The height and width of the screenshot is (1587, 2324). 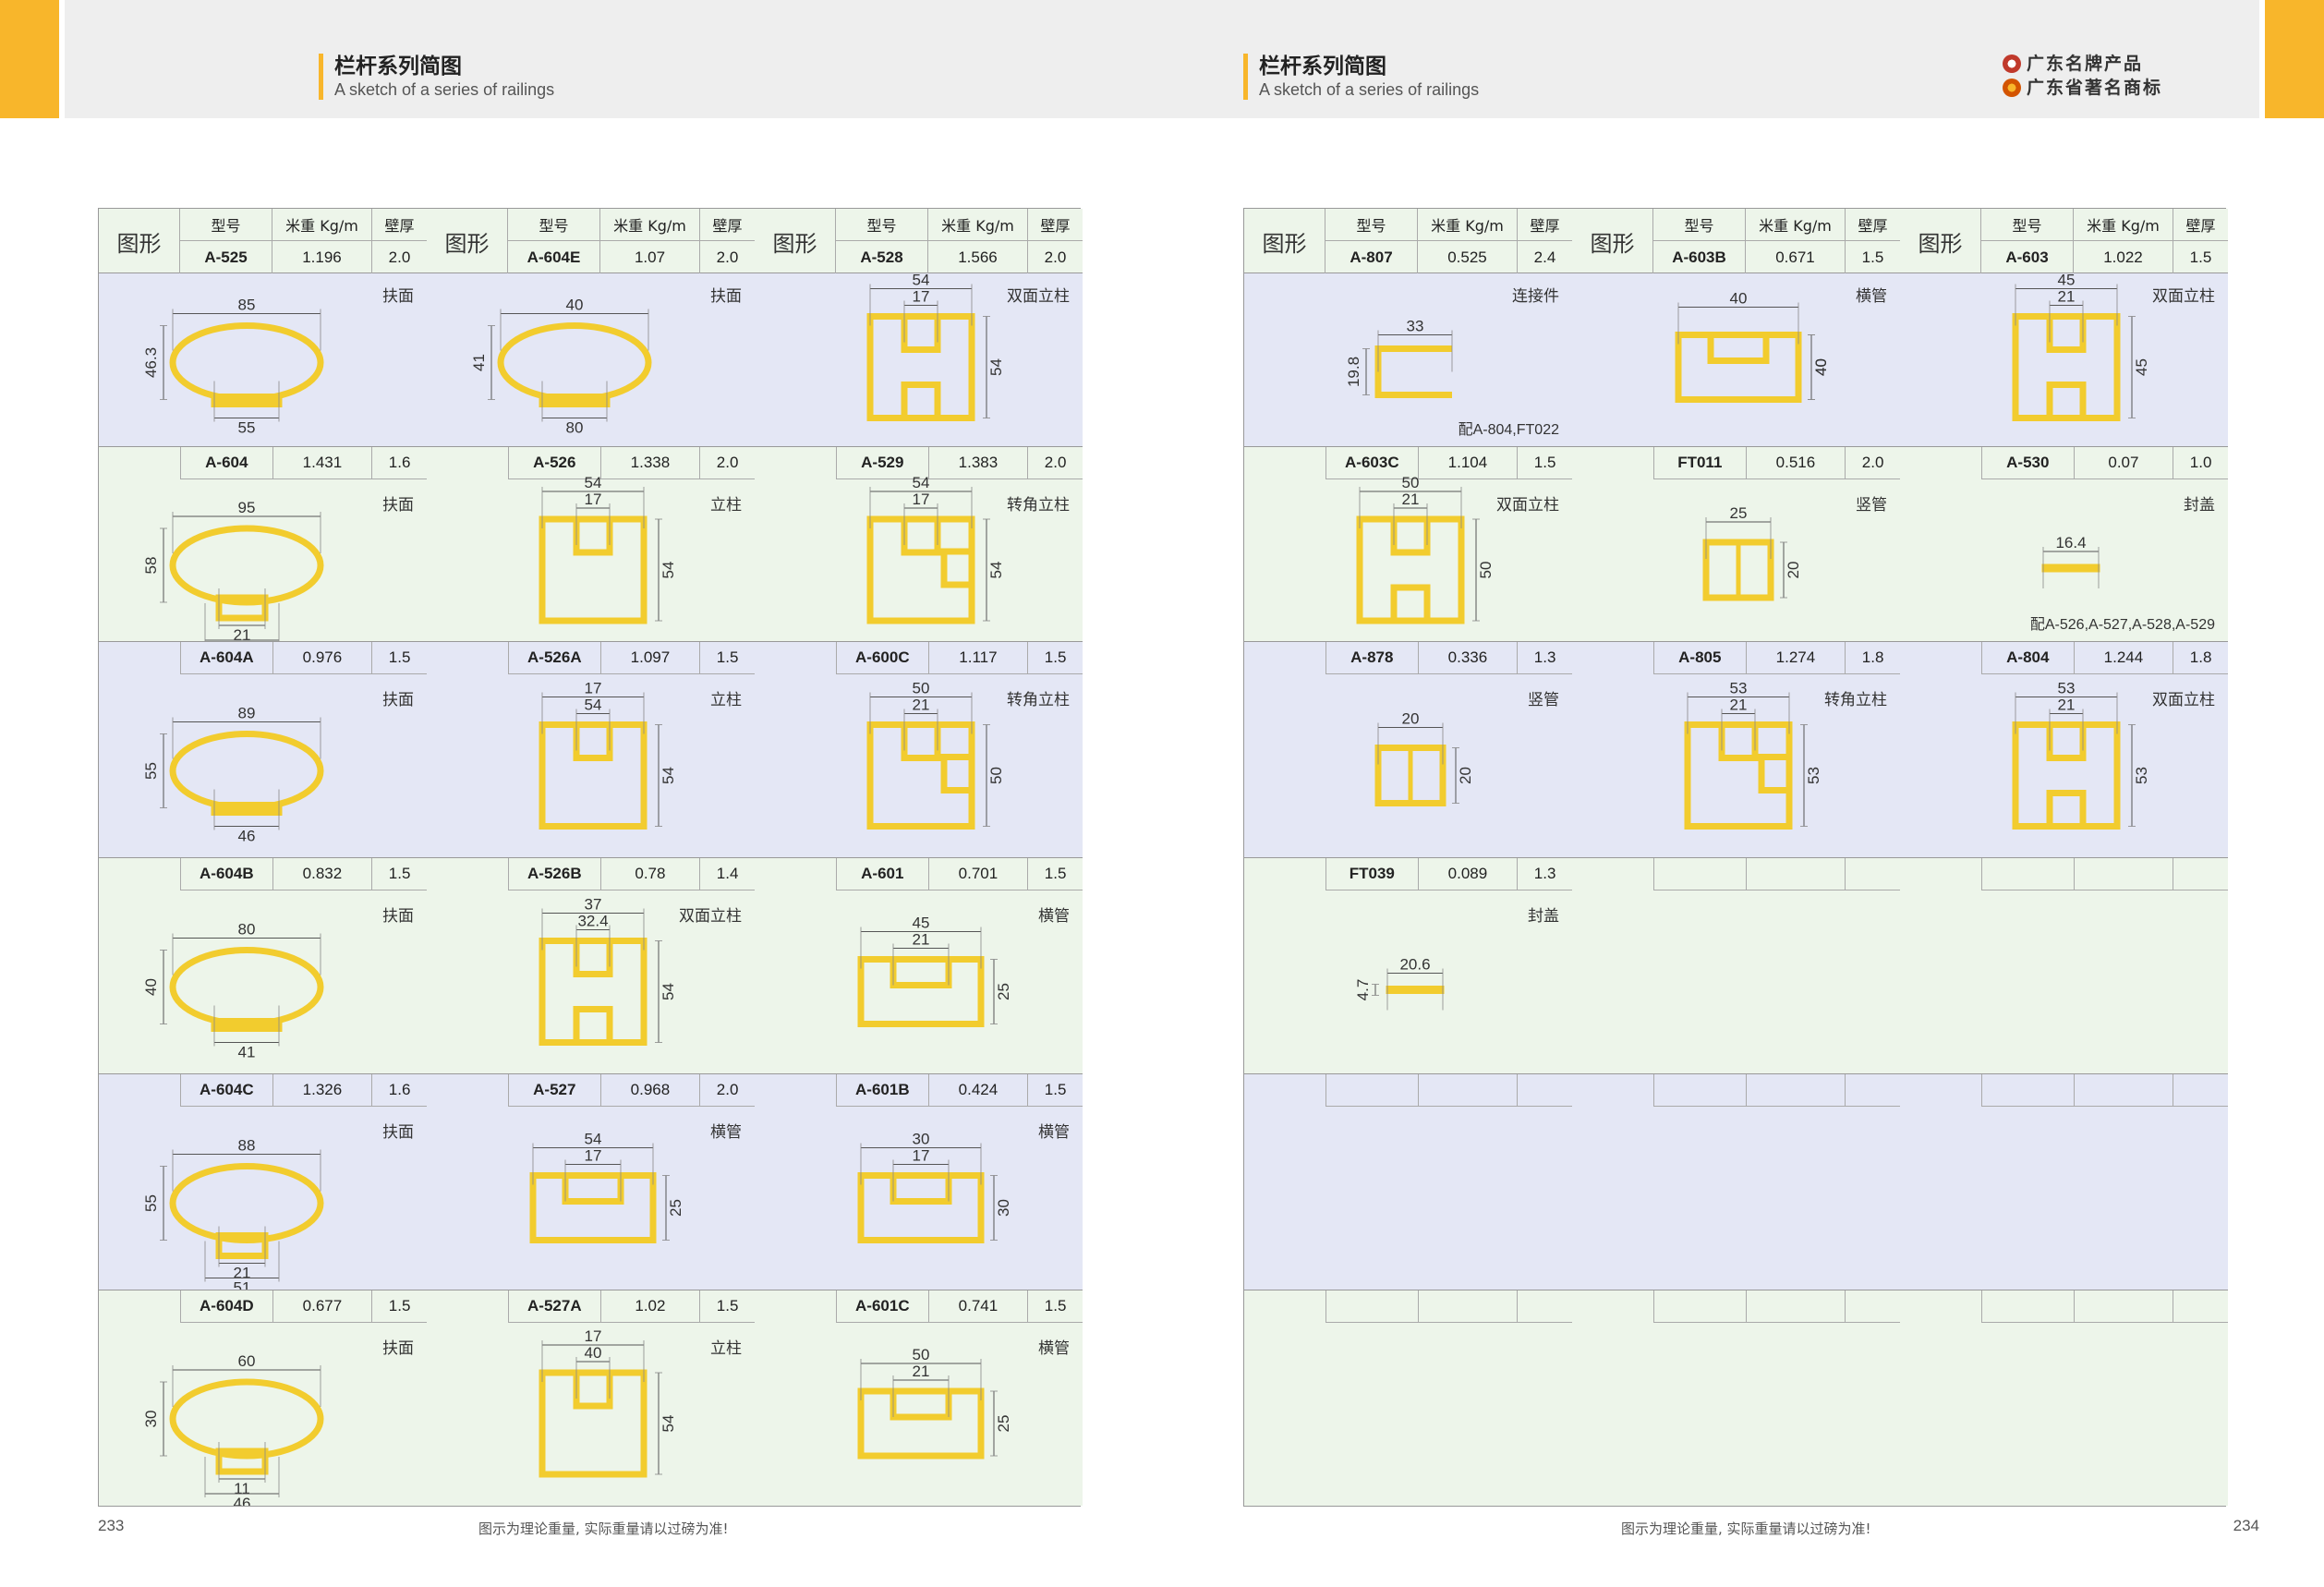 I want to click on dimension-label: 25, so click(x=1003, y=991).